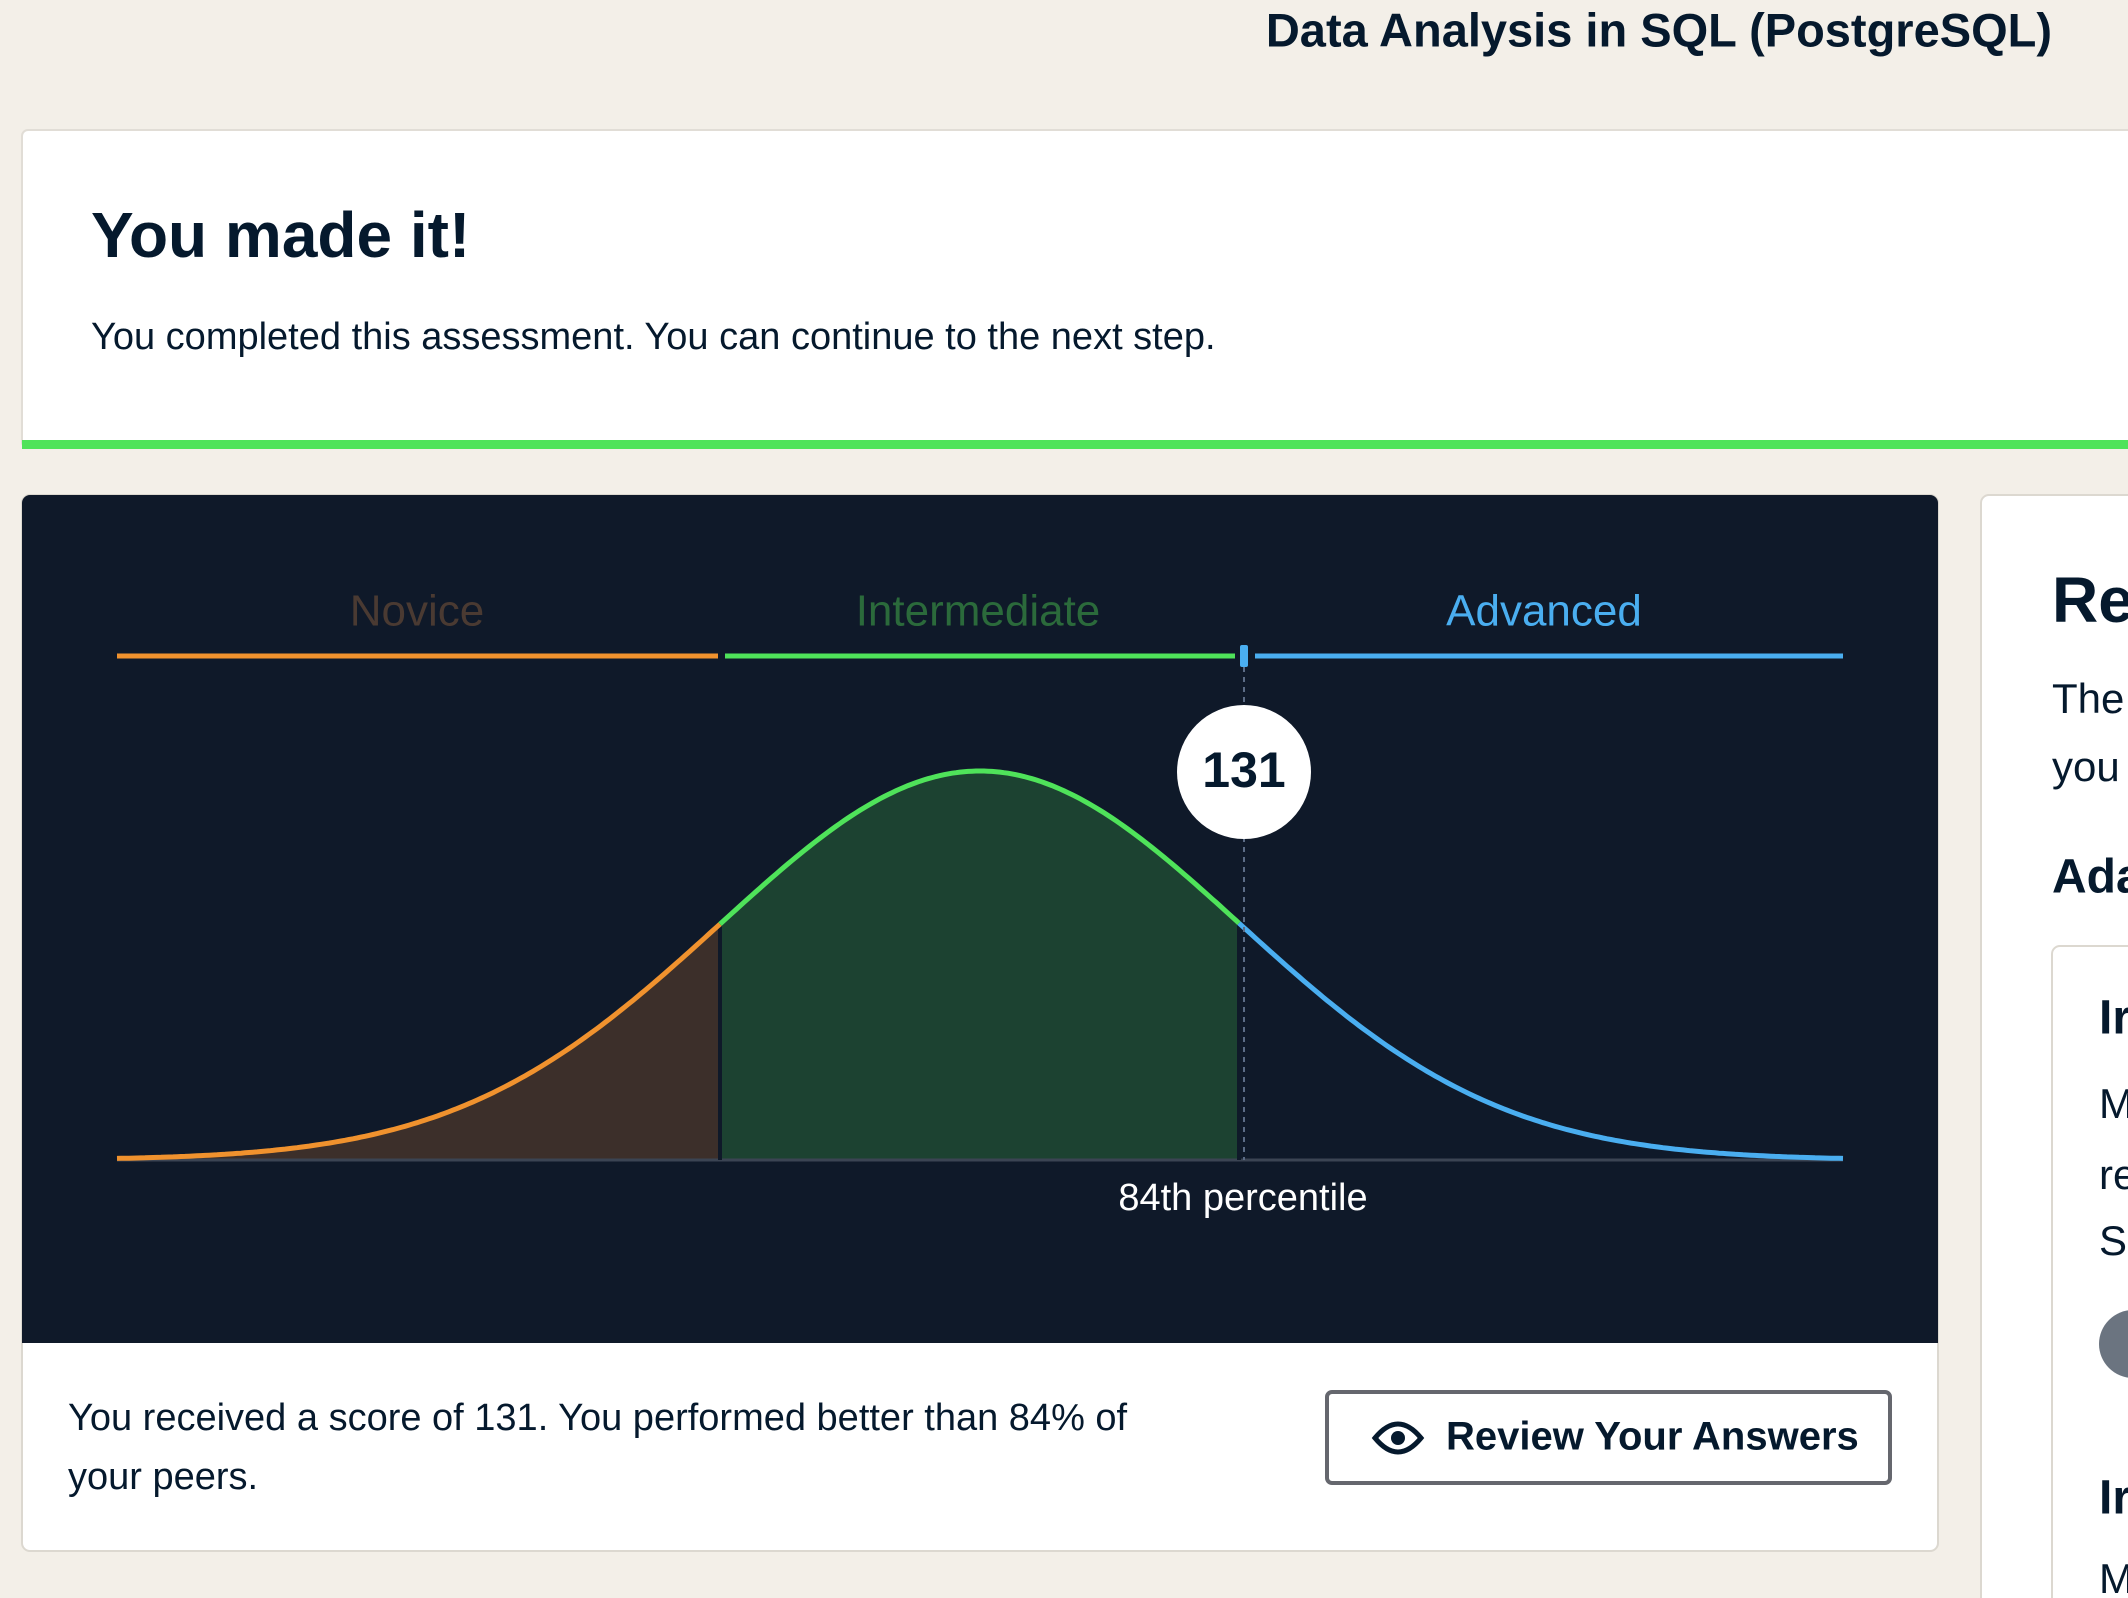 The height and width of the screenshot is (1598, 2128). I want to click on recommendation-card, so click(2089, 1271).